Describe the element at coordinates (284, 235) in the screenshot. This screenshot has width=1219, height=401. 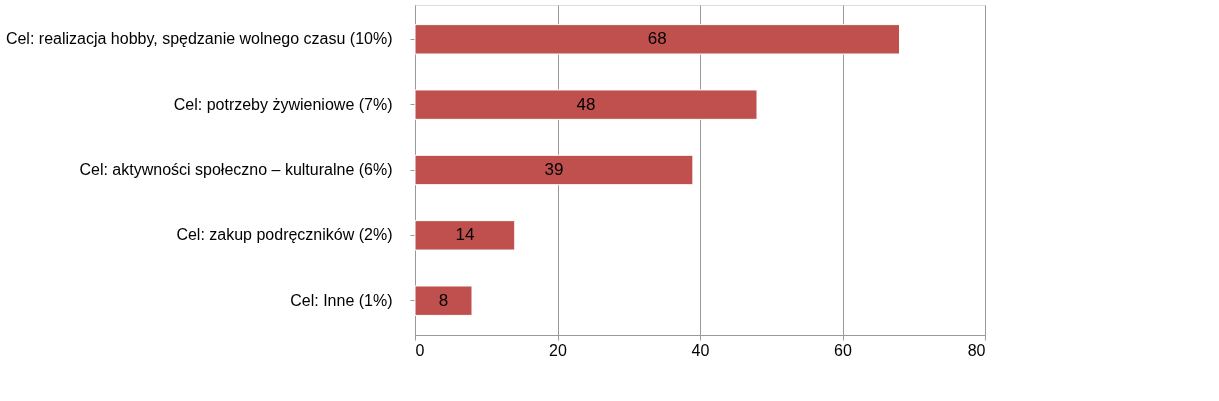
I see `y-tick-label: Cel: zakup podręczników (2%)` at that location.